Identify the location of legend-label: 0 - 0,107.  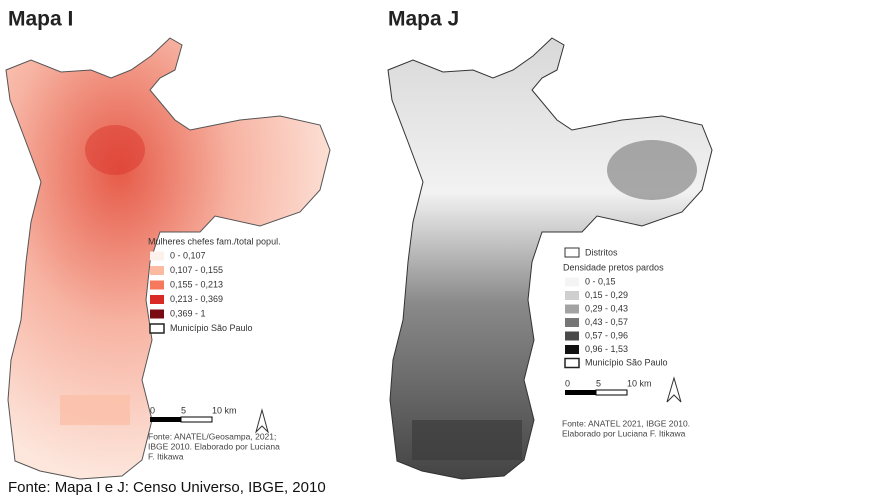
(188, 255).